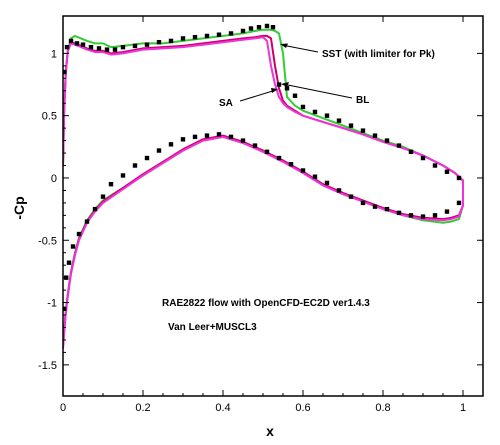  What do you see at coordinates (266, 303) in the screenshot?
I see `annotation-case-title: RAE2822 flow with OpenCFD-EC2D ver1.4.3` at bounding box center [266, 303].